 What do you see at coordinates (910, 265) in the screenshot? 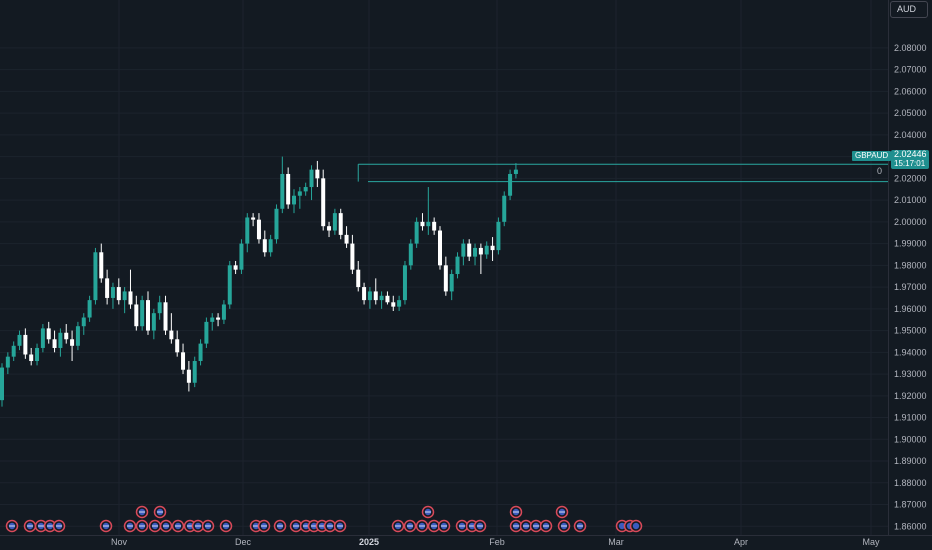
I see `price-tick-label: 1.98000` at bounding box center [910, 265].